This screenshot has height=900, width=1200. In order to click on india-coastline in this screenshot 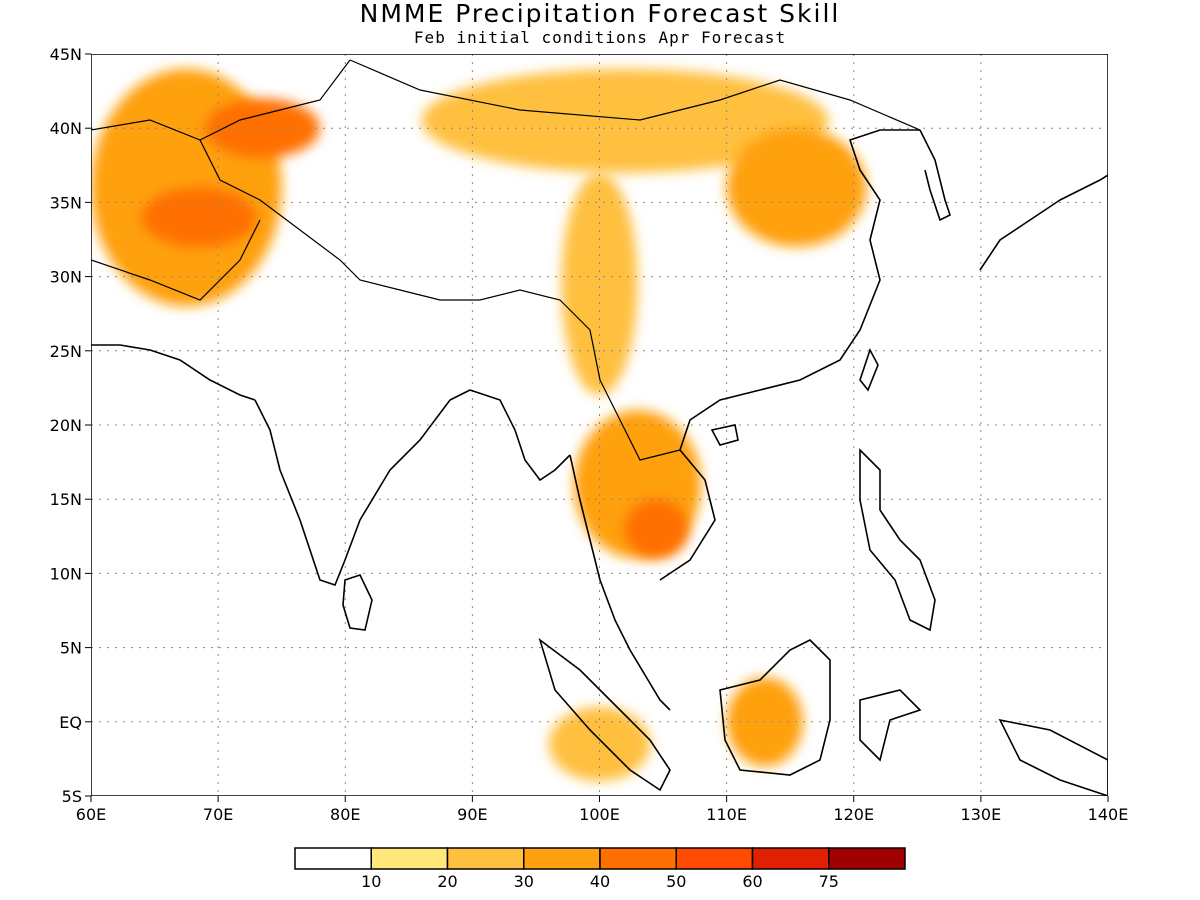, I will do `click(362, 487)`.